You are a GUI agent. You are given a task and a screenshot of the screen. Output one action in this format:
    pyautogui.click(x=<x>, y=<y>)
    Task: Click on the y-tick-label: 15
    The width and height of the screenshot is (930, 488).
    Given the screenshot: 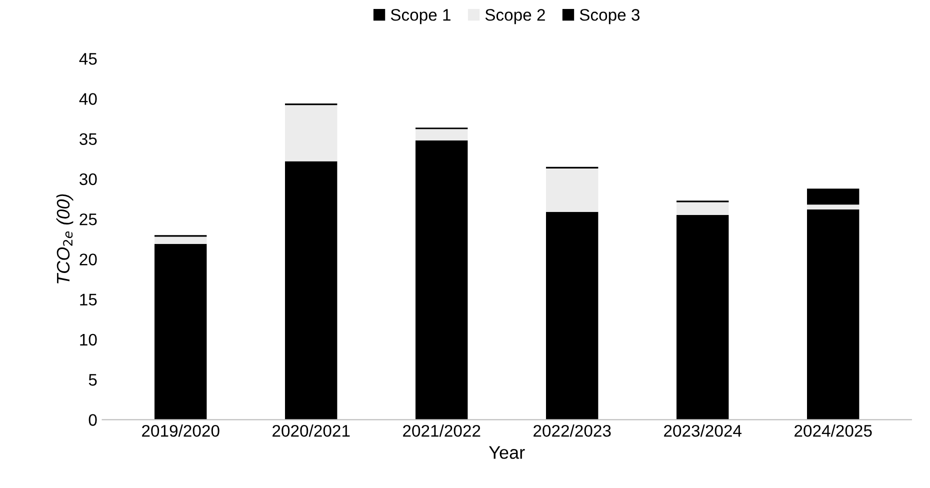 What is the action you would take?
    pyautogui.click(x=88, y=300)
    